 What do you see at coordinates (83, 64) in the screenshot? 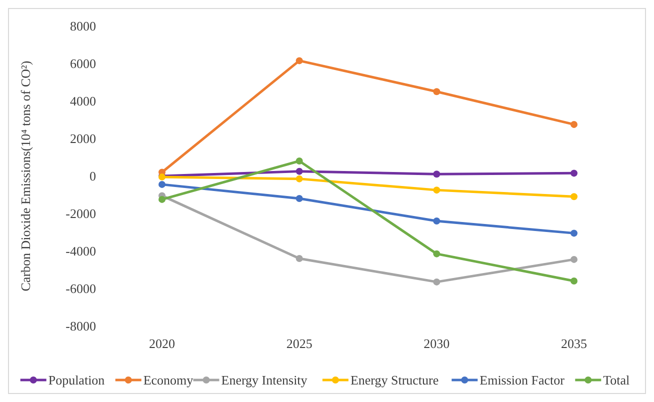
I see `y-tick-label: 6000` at bounding box center [83, 64].